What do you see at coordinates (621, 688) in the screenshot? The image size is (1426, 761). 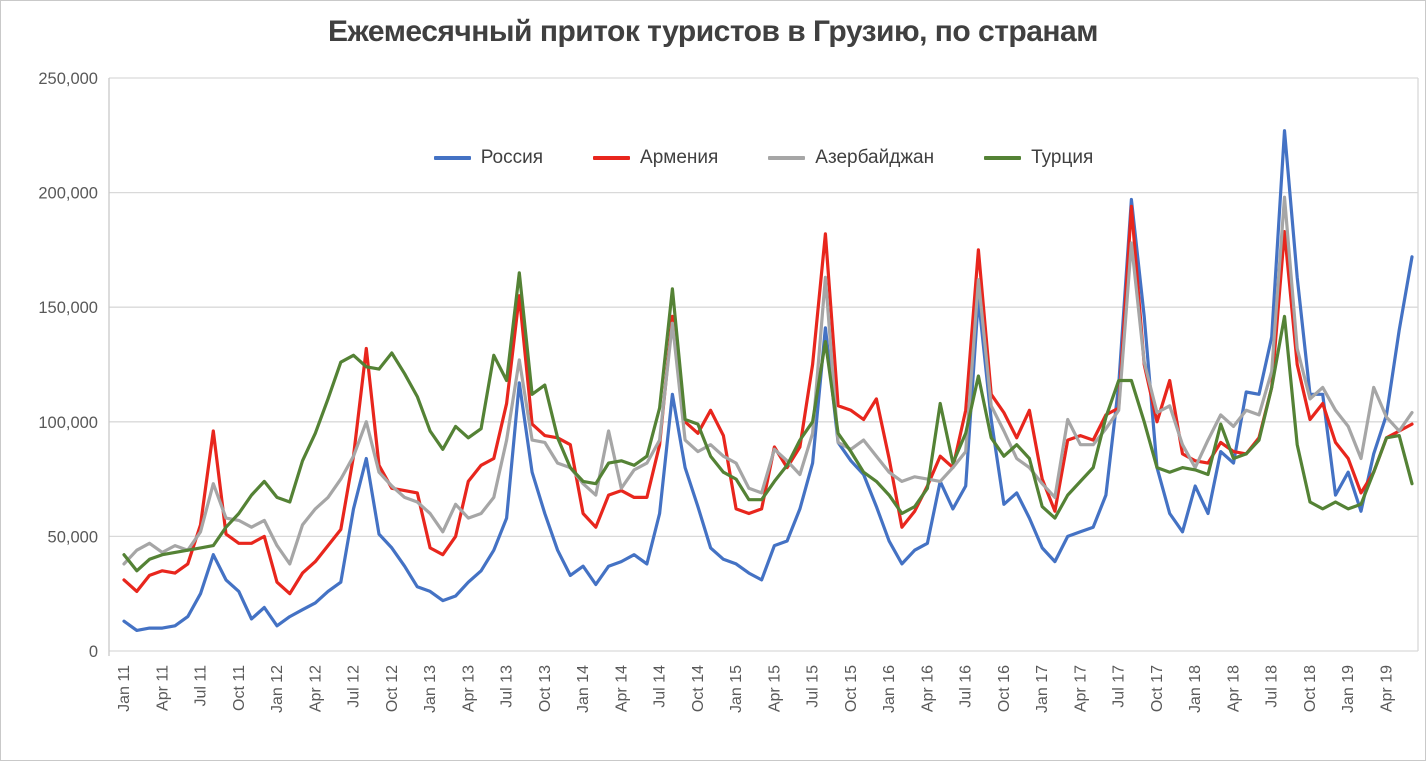 I see `x-tick-label: Apr 14` at bounding box center [621, 688].